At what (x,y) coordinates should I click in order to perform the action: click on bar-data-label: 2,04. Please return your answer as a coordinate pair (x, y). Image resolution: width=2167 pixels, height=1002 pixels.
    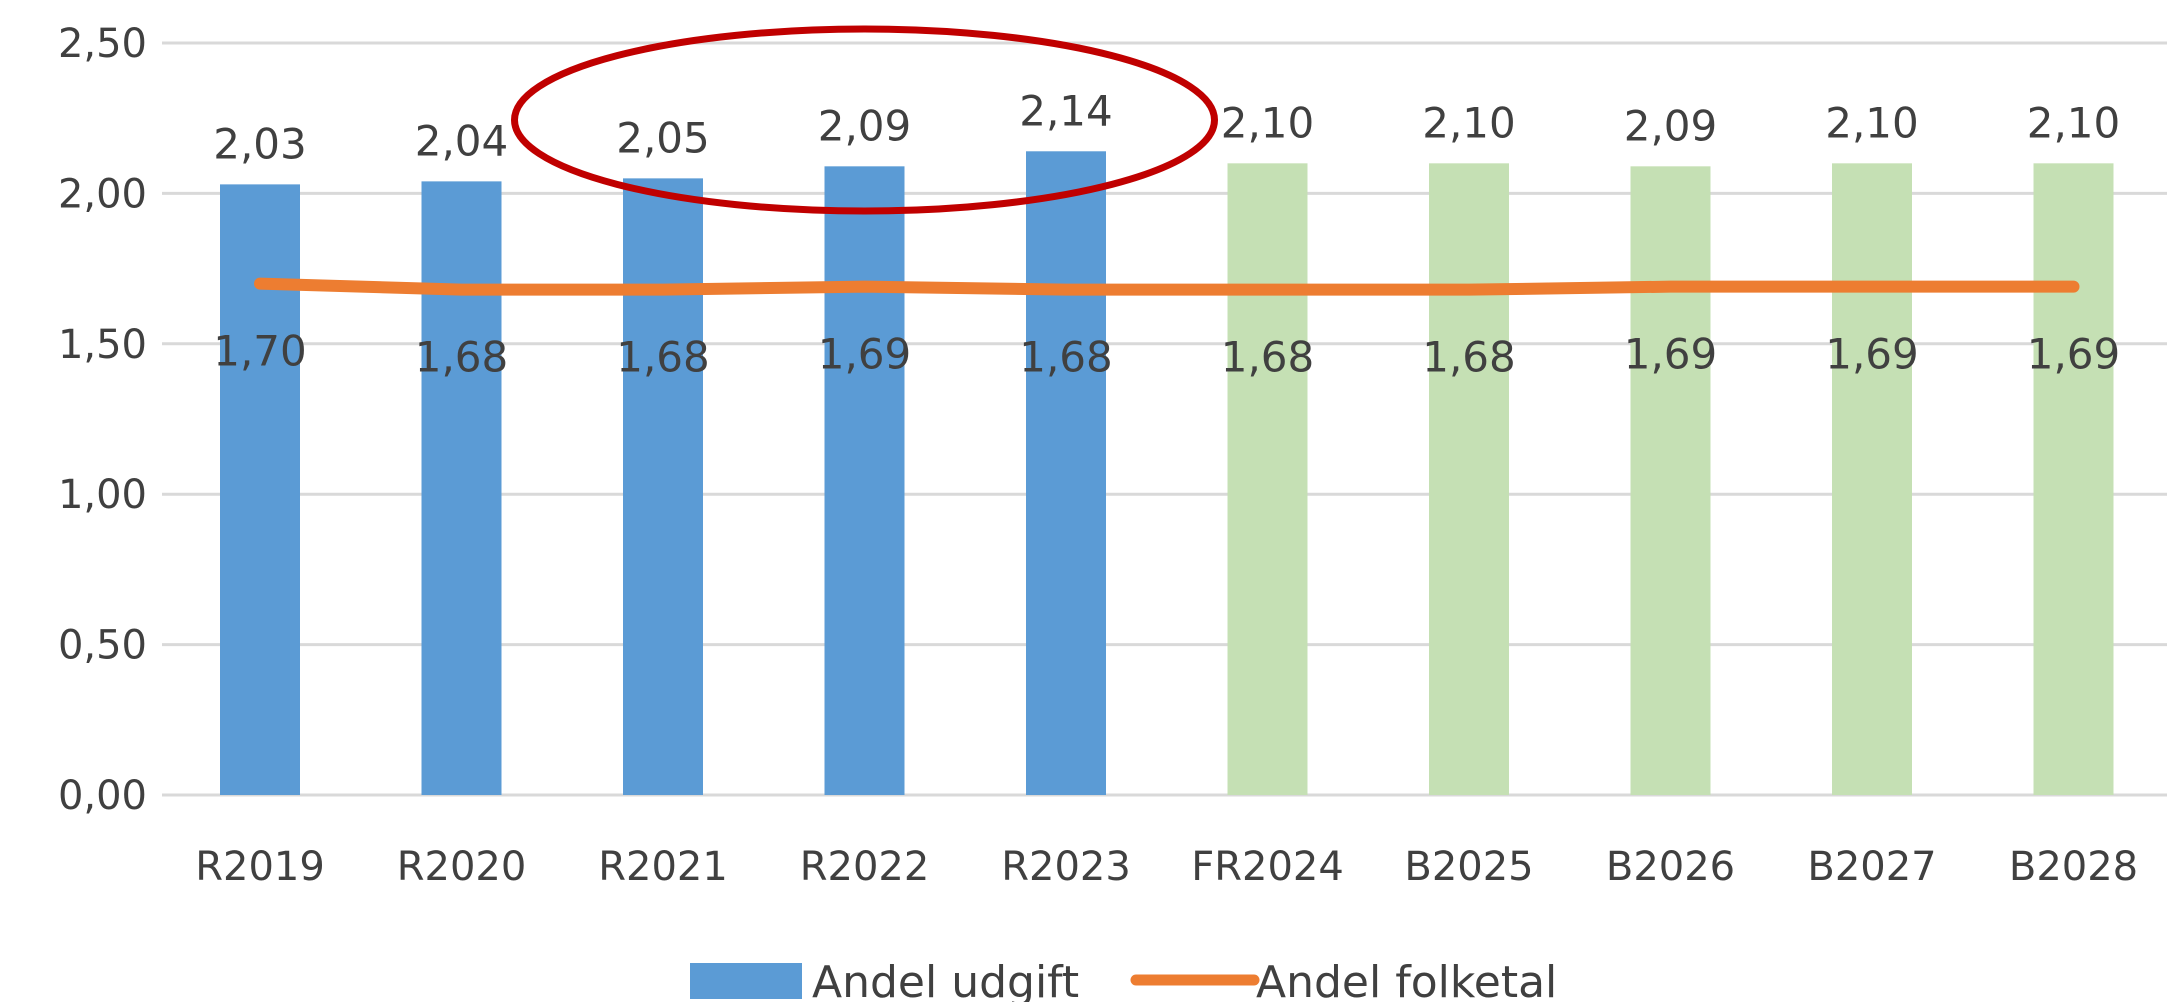
    Looking at the image, I should click on (462, 140).